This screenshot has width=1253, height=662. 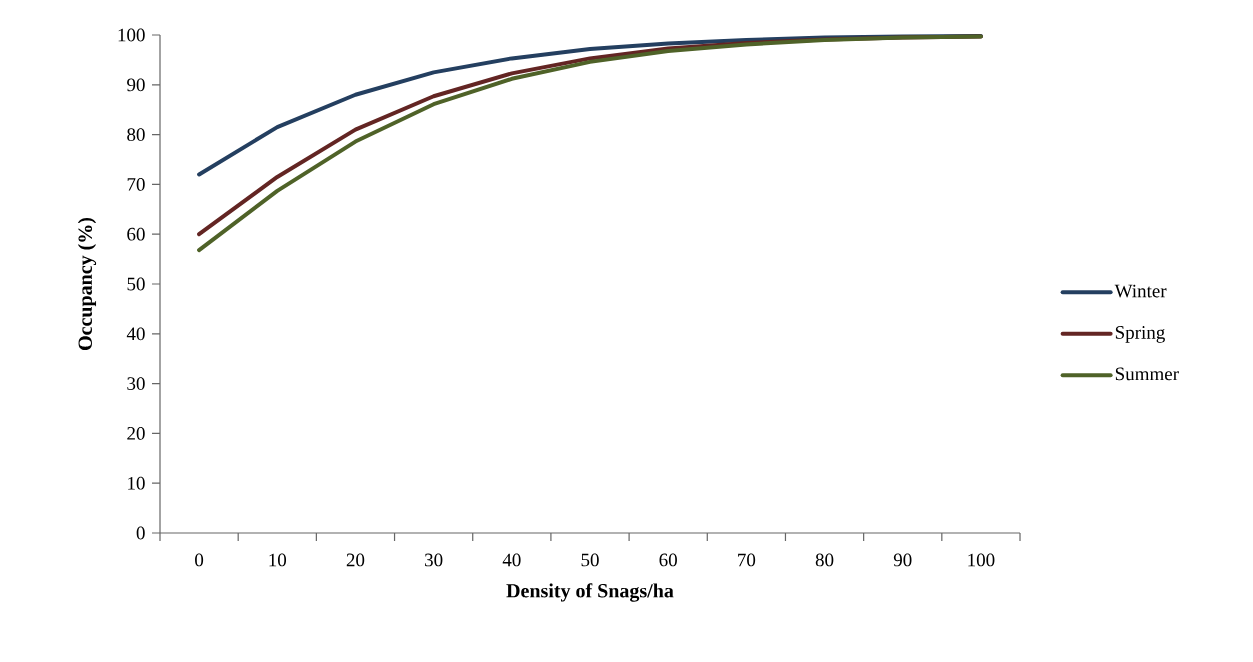 What do you see at coordinates (824, 560) in the screenshot?
I see `x-tick-label: 80` at bounding box center [824, 560].